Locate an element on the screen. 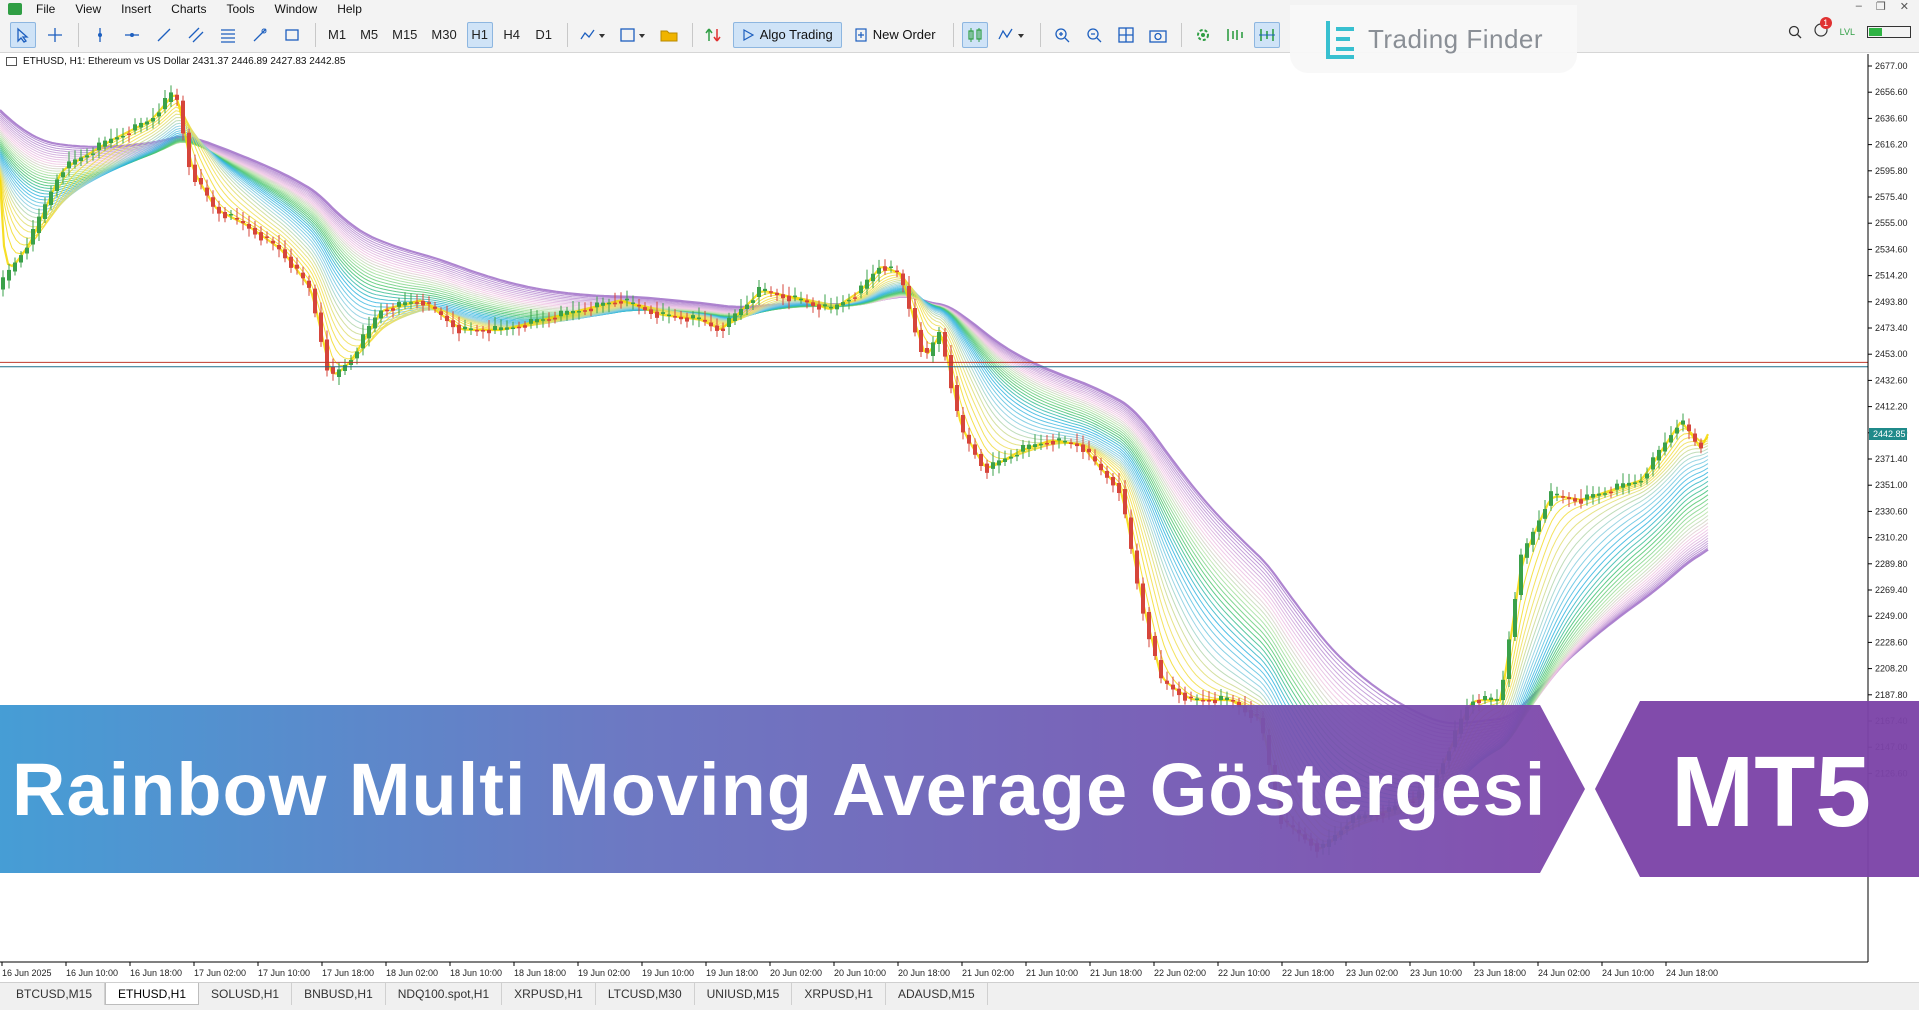 The width and height of the screenshot is (1919, 1010). candlestick-chart-button is located at coordinates (974, 34).